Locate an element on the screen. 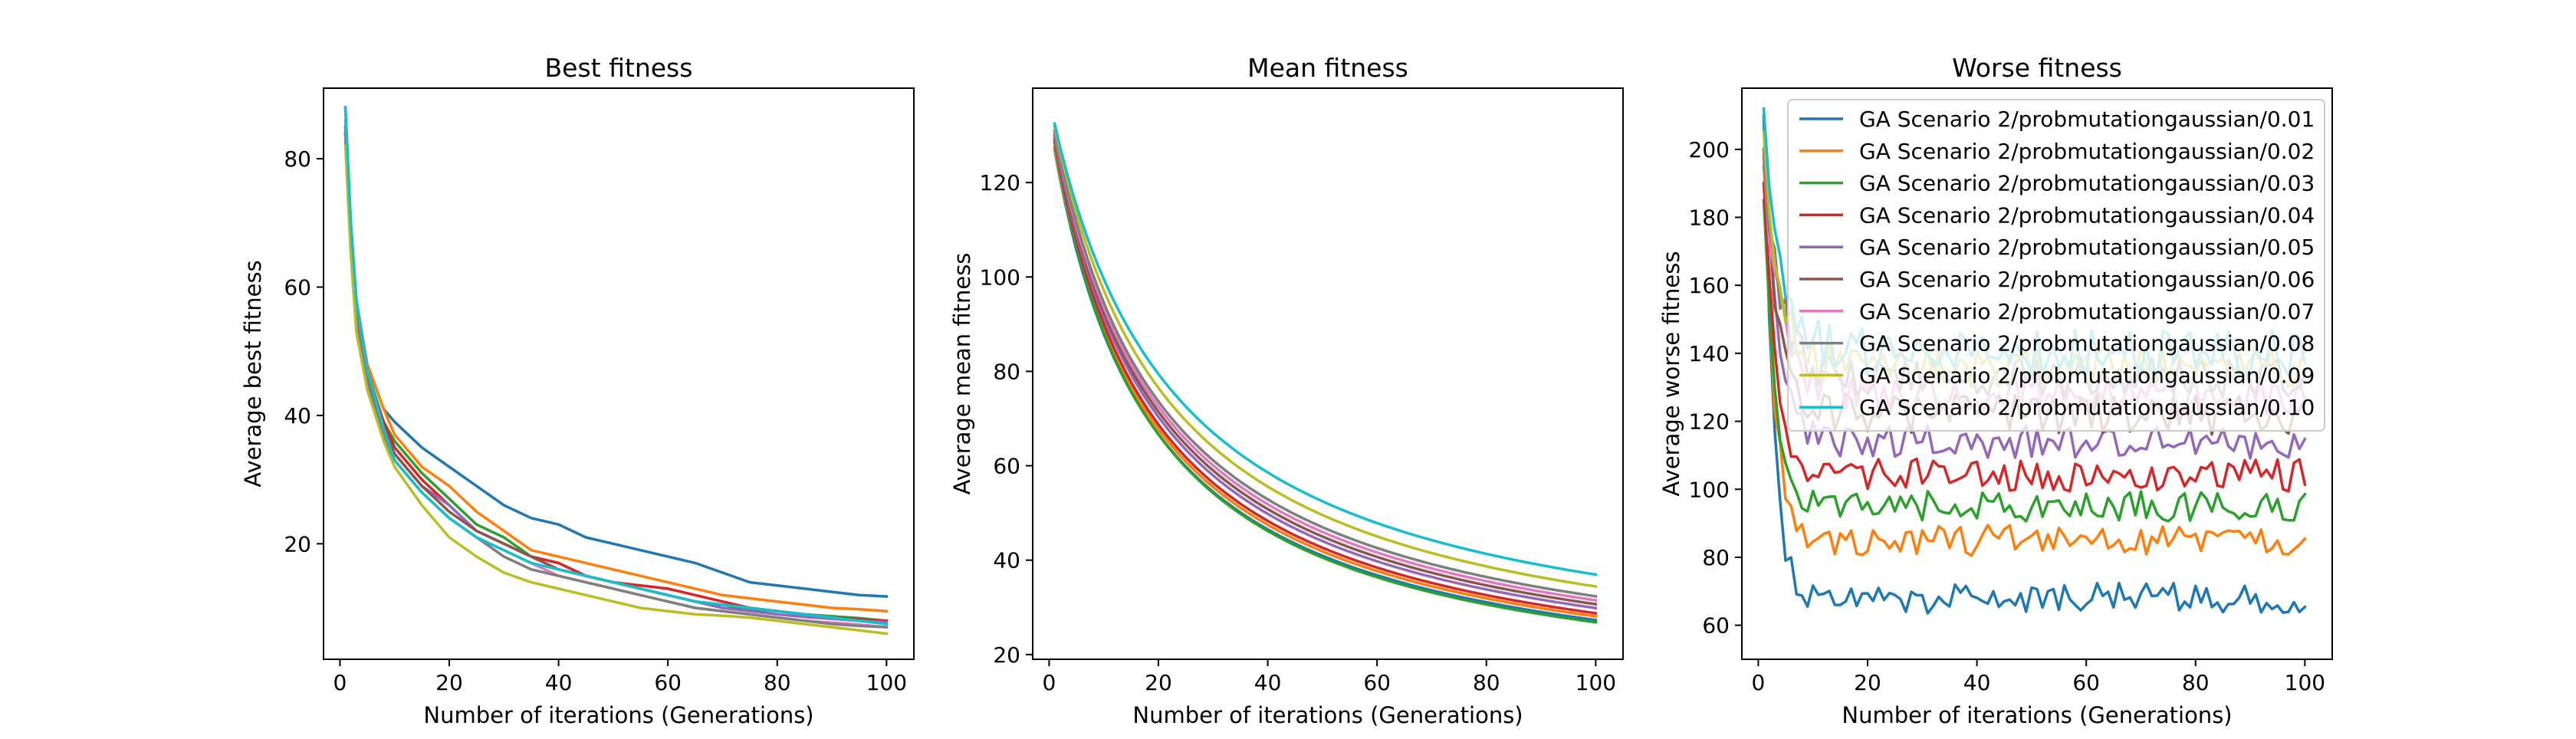 This screenshot has width=2576, height=739. y-tick-label: 140 is located at coordinates (1709, 353).